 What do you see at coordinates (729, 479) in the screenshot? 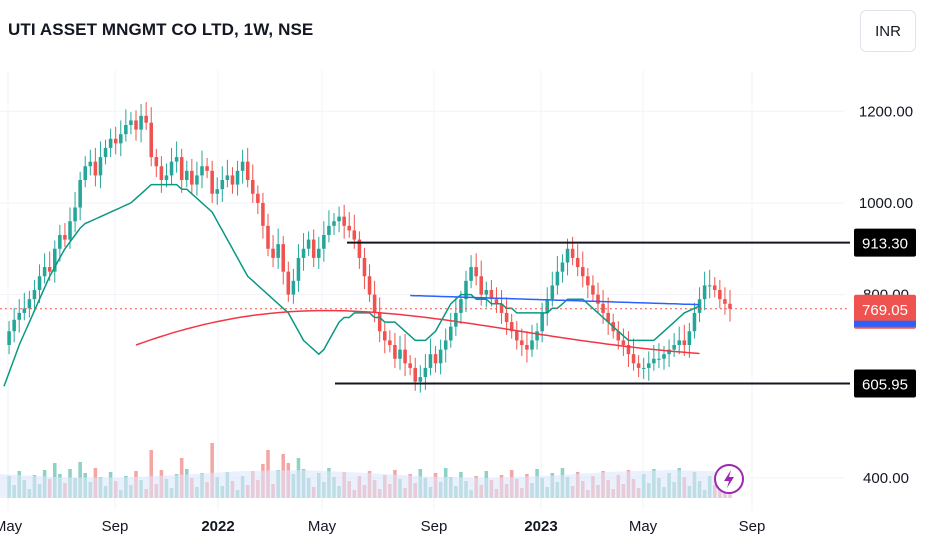
I see `lightning-icon` at bounding box center [729, 479].